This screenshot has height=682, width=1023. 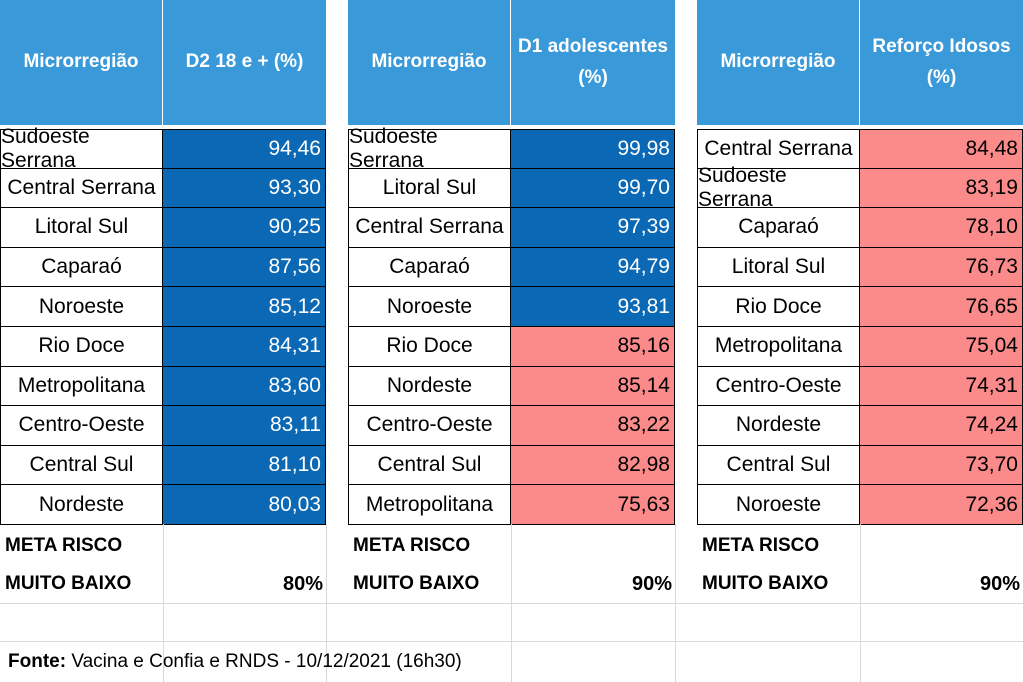 I want to click on value-cell: 80,03, so click(x=244, y=505).